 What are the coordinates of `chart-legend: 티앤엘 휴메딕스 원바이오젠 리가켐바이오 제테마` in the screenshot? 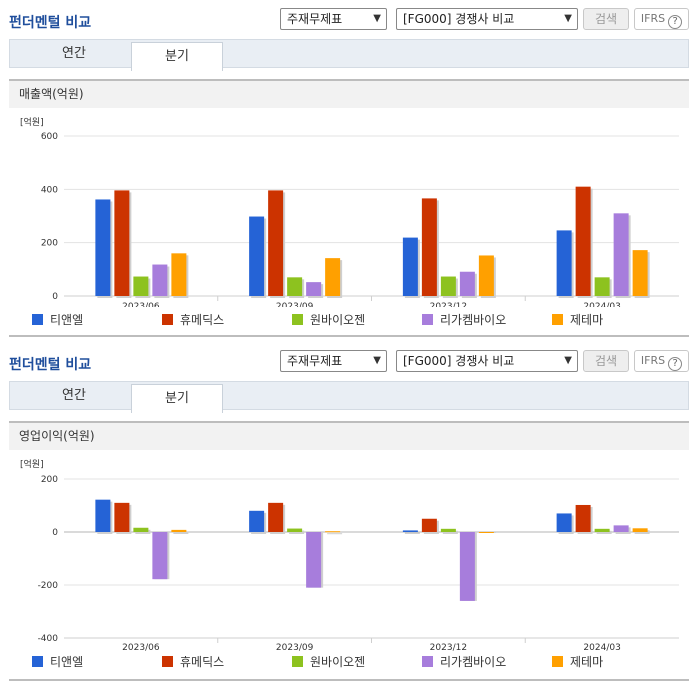 It's located at (352, 320).